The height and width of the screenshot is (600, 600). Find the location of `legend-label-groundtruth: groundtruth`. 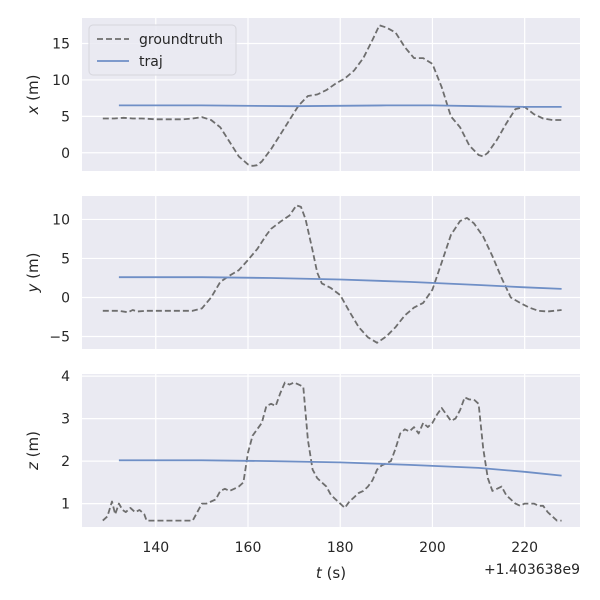

legend-label-groundtruth: groundtruth is located at coordinates (181, 40).